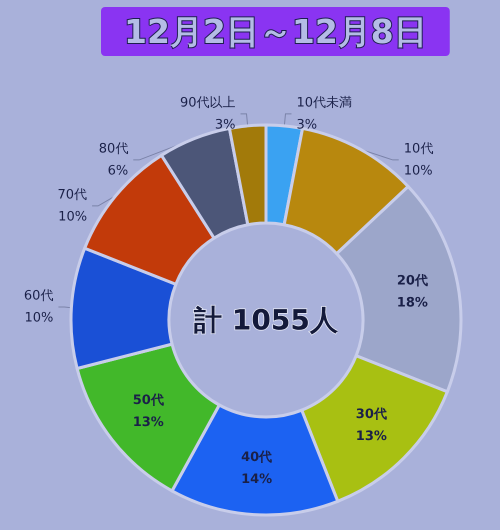 The image size is (500, 530). What do you see at coordinates (324, 102) in the screenshot?
I see `slice-label: 10代未満` at bounding box center [324, 102].